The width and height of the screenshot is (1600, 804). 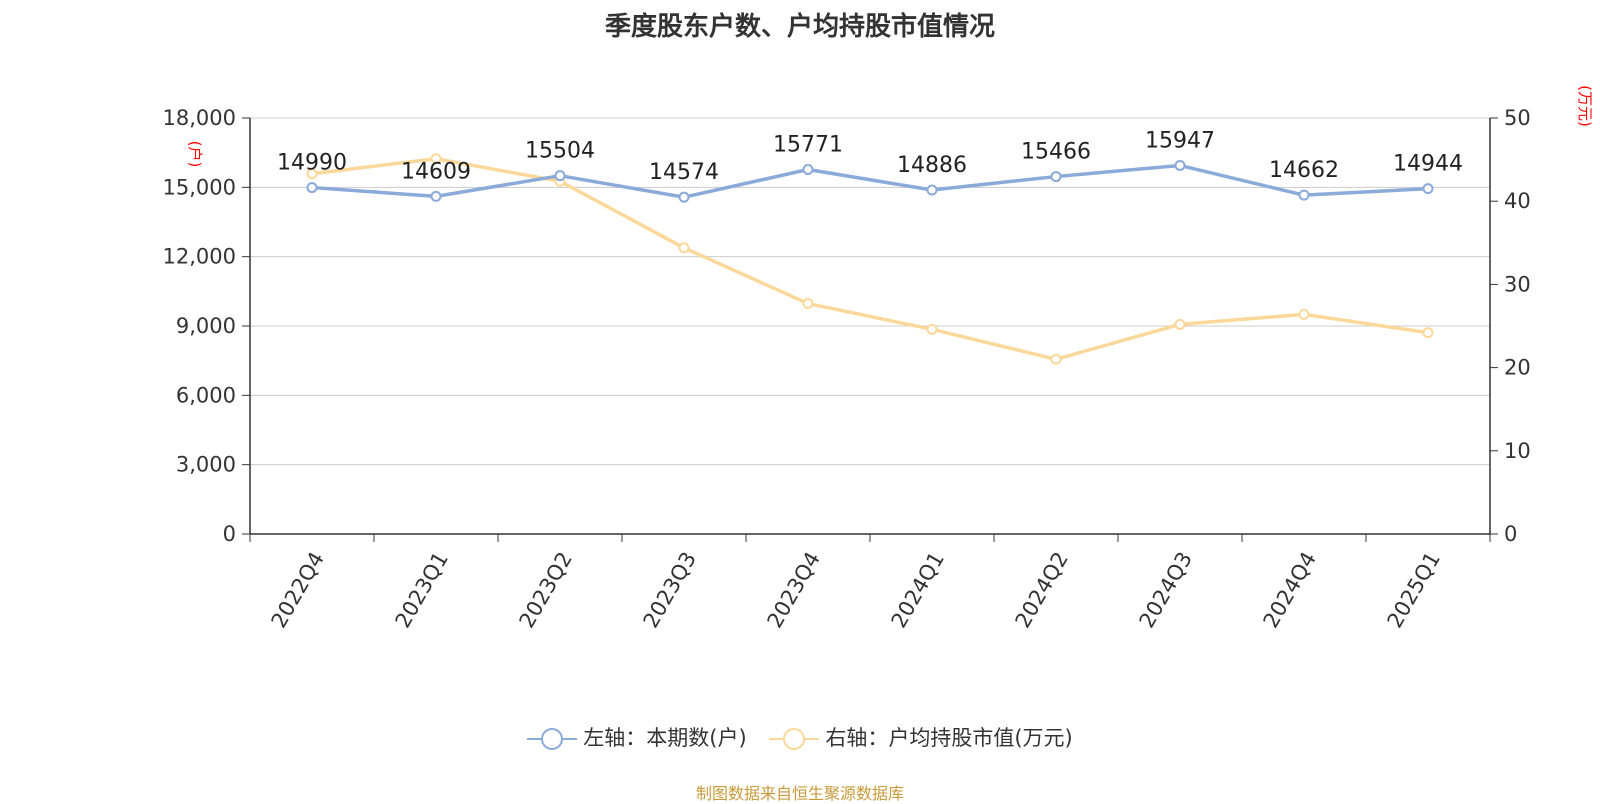 I want to click on left-tick-label: 15,000, so click(x=199, y=187).